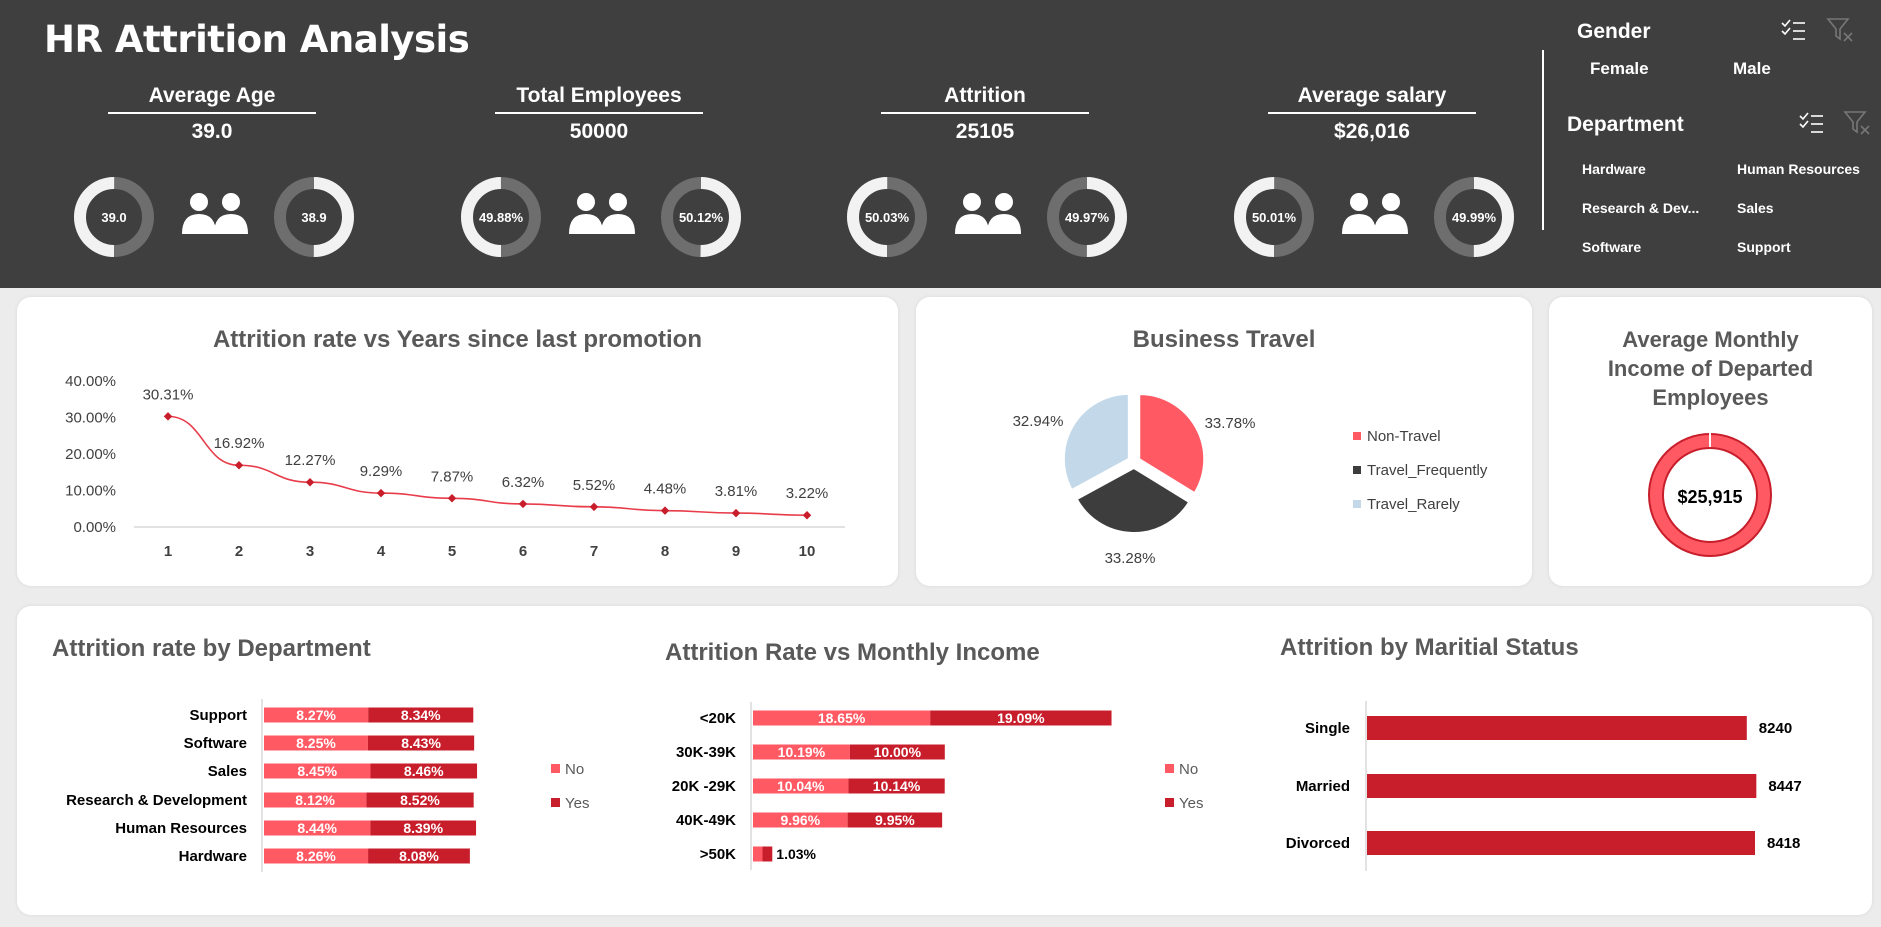 This screenshot has height=927, width=1881. Describe the element at coordinates (227, 771) in the screenshot. I see `category-label: Sales` at that location.